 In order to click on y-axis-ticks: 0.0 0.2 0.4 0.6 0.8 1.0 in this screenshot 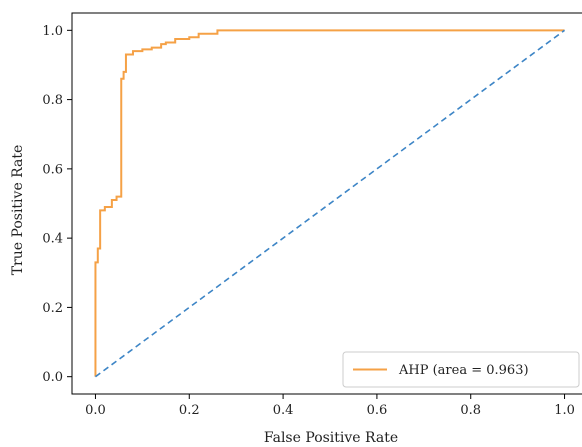, I will do `click(57, 204)`.